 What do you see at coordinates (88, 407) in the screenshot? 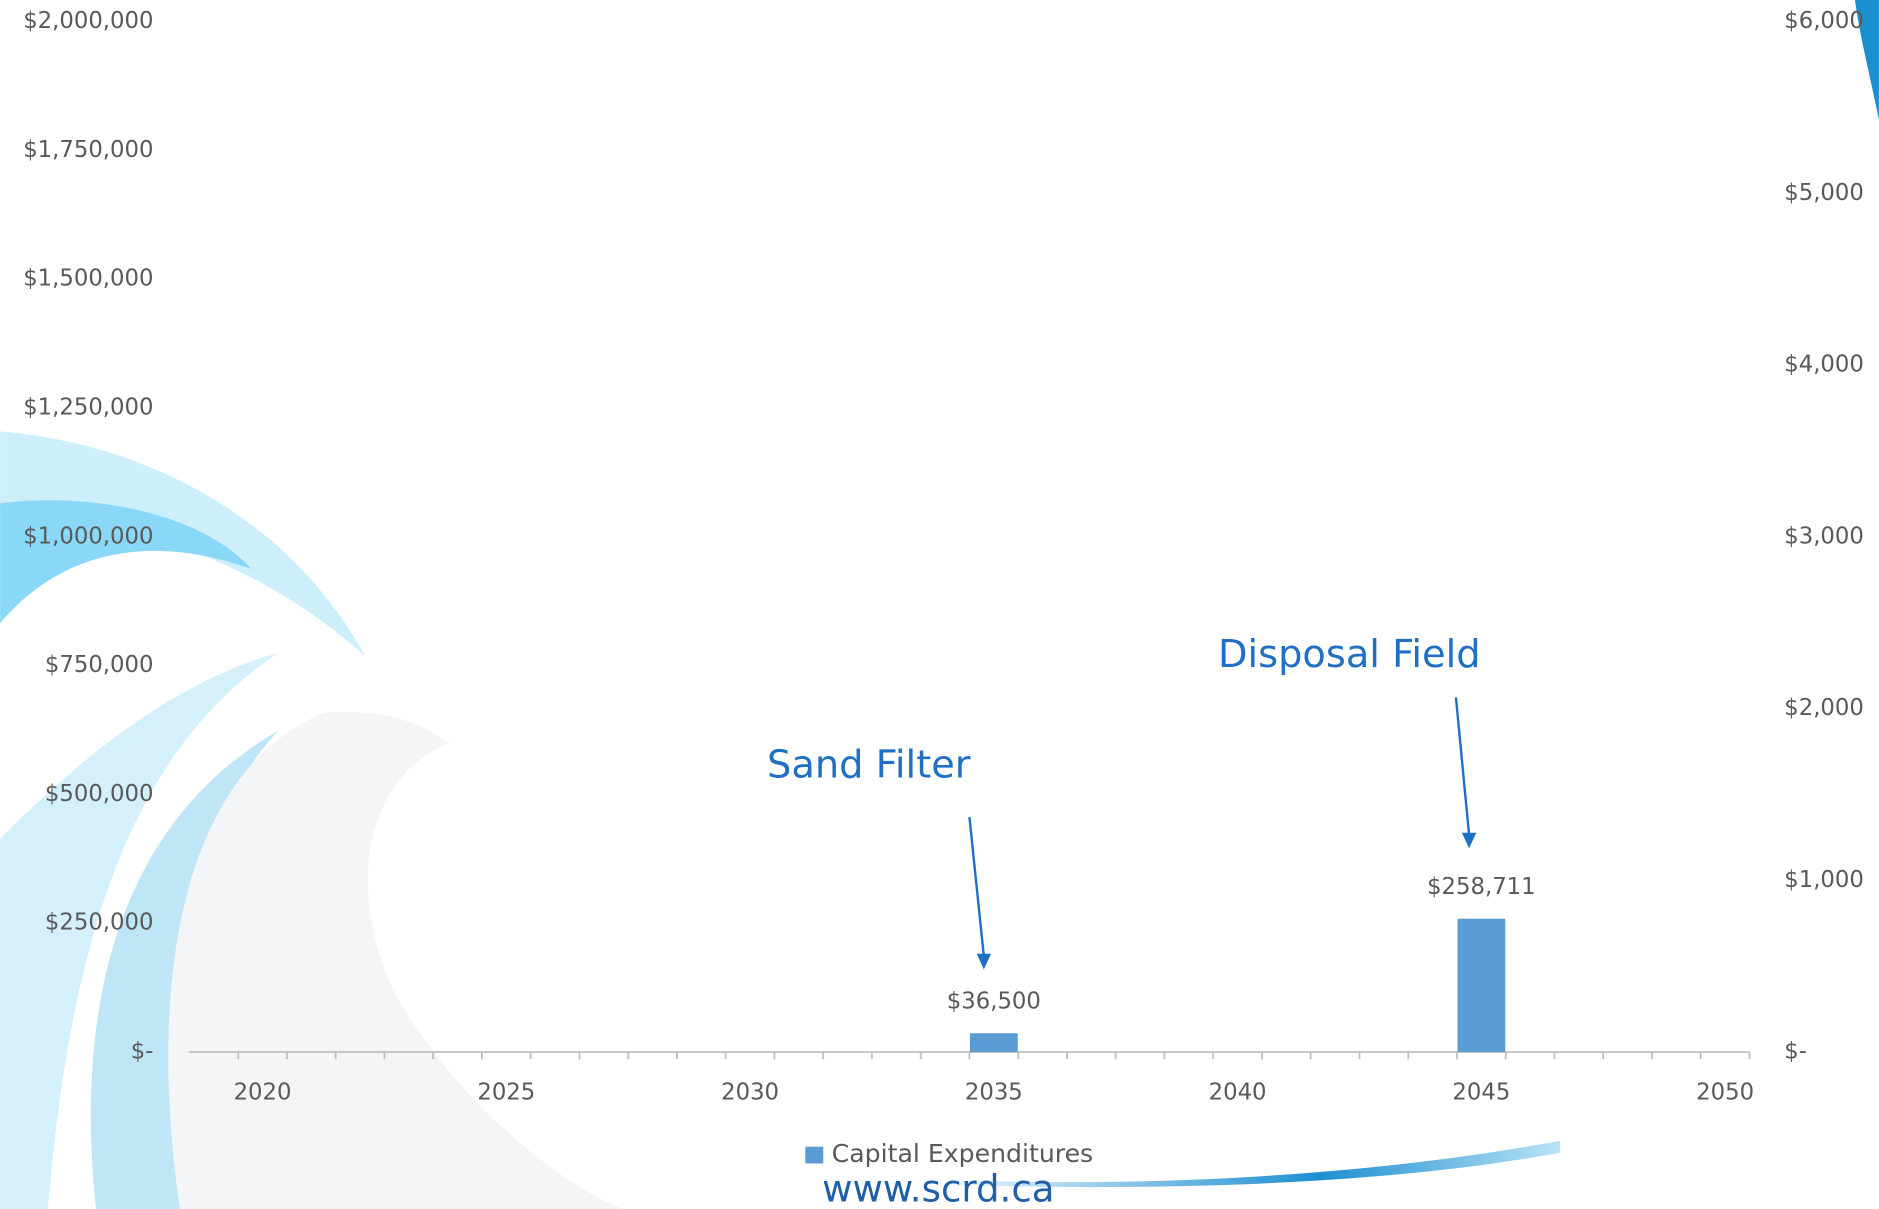
I see `y-tick-label: $1,250,000` at bounding box center [88, 407].